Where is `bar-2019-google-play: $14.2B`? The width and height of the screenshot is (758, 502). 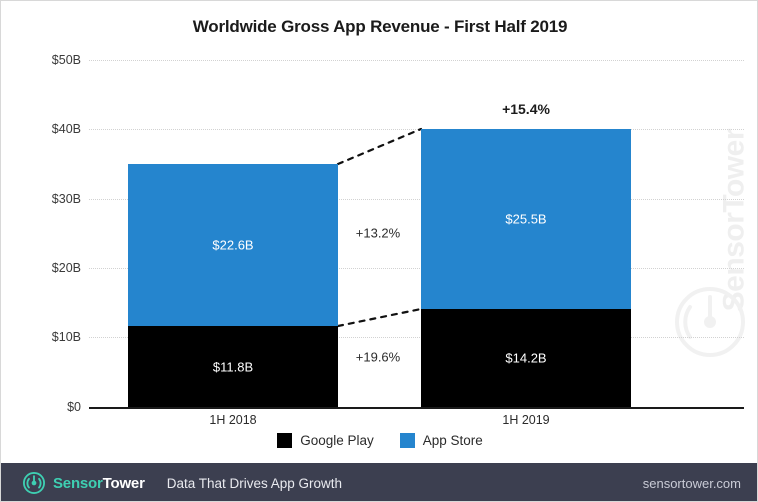 bar-2019-google-play: $14.2B is located at coordinates (526, 358).